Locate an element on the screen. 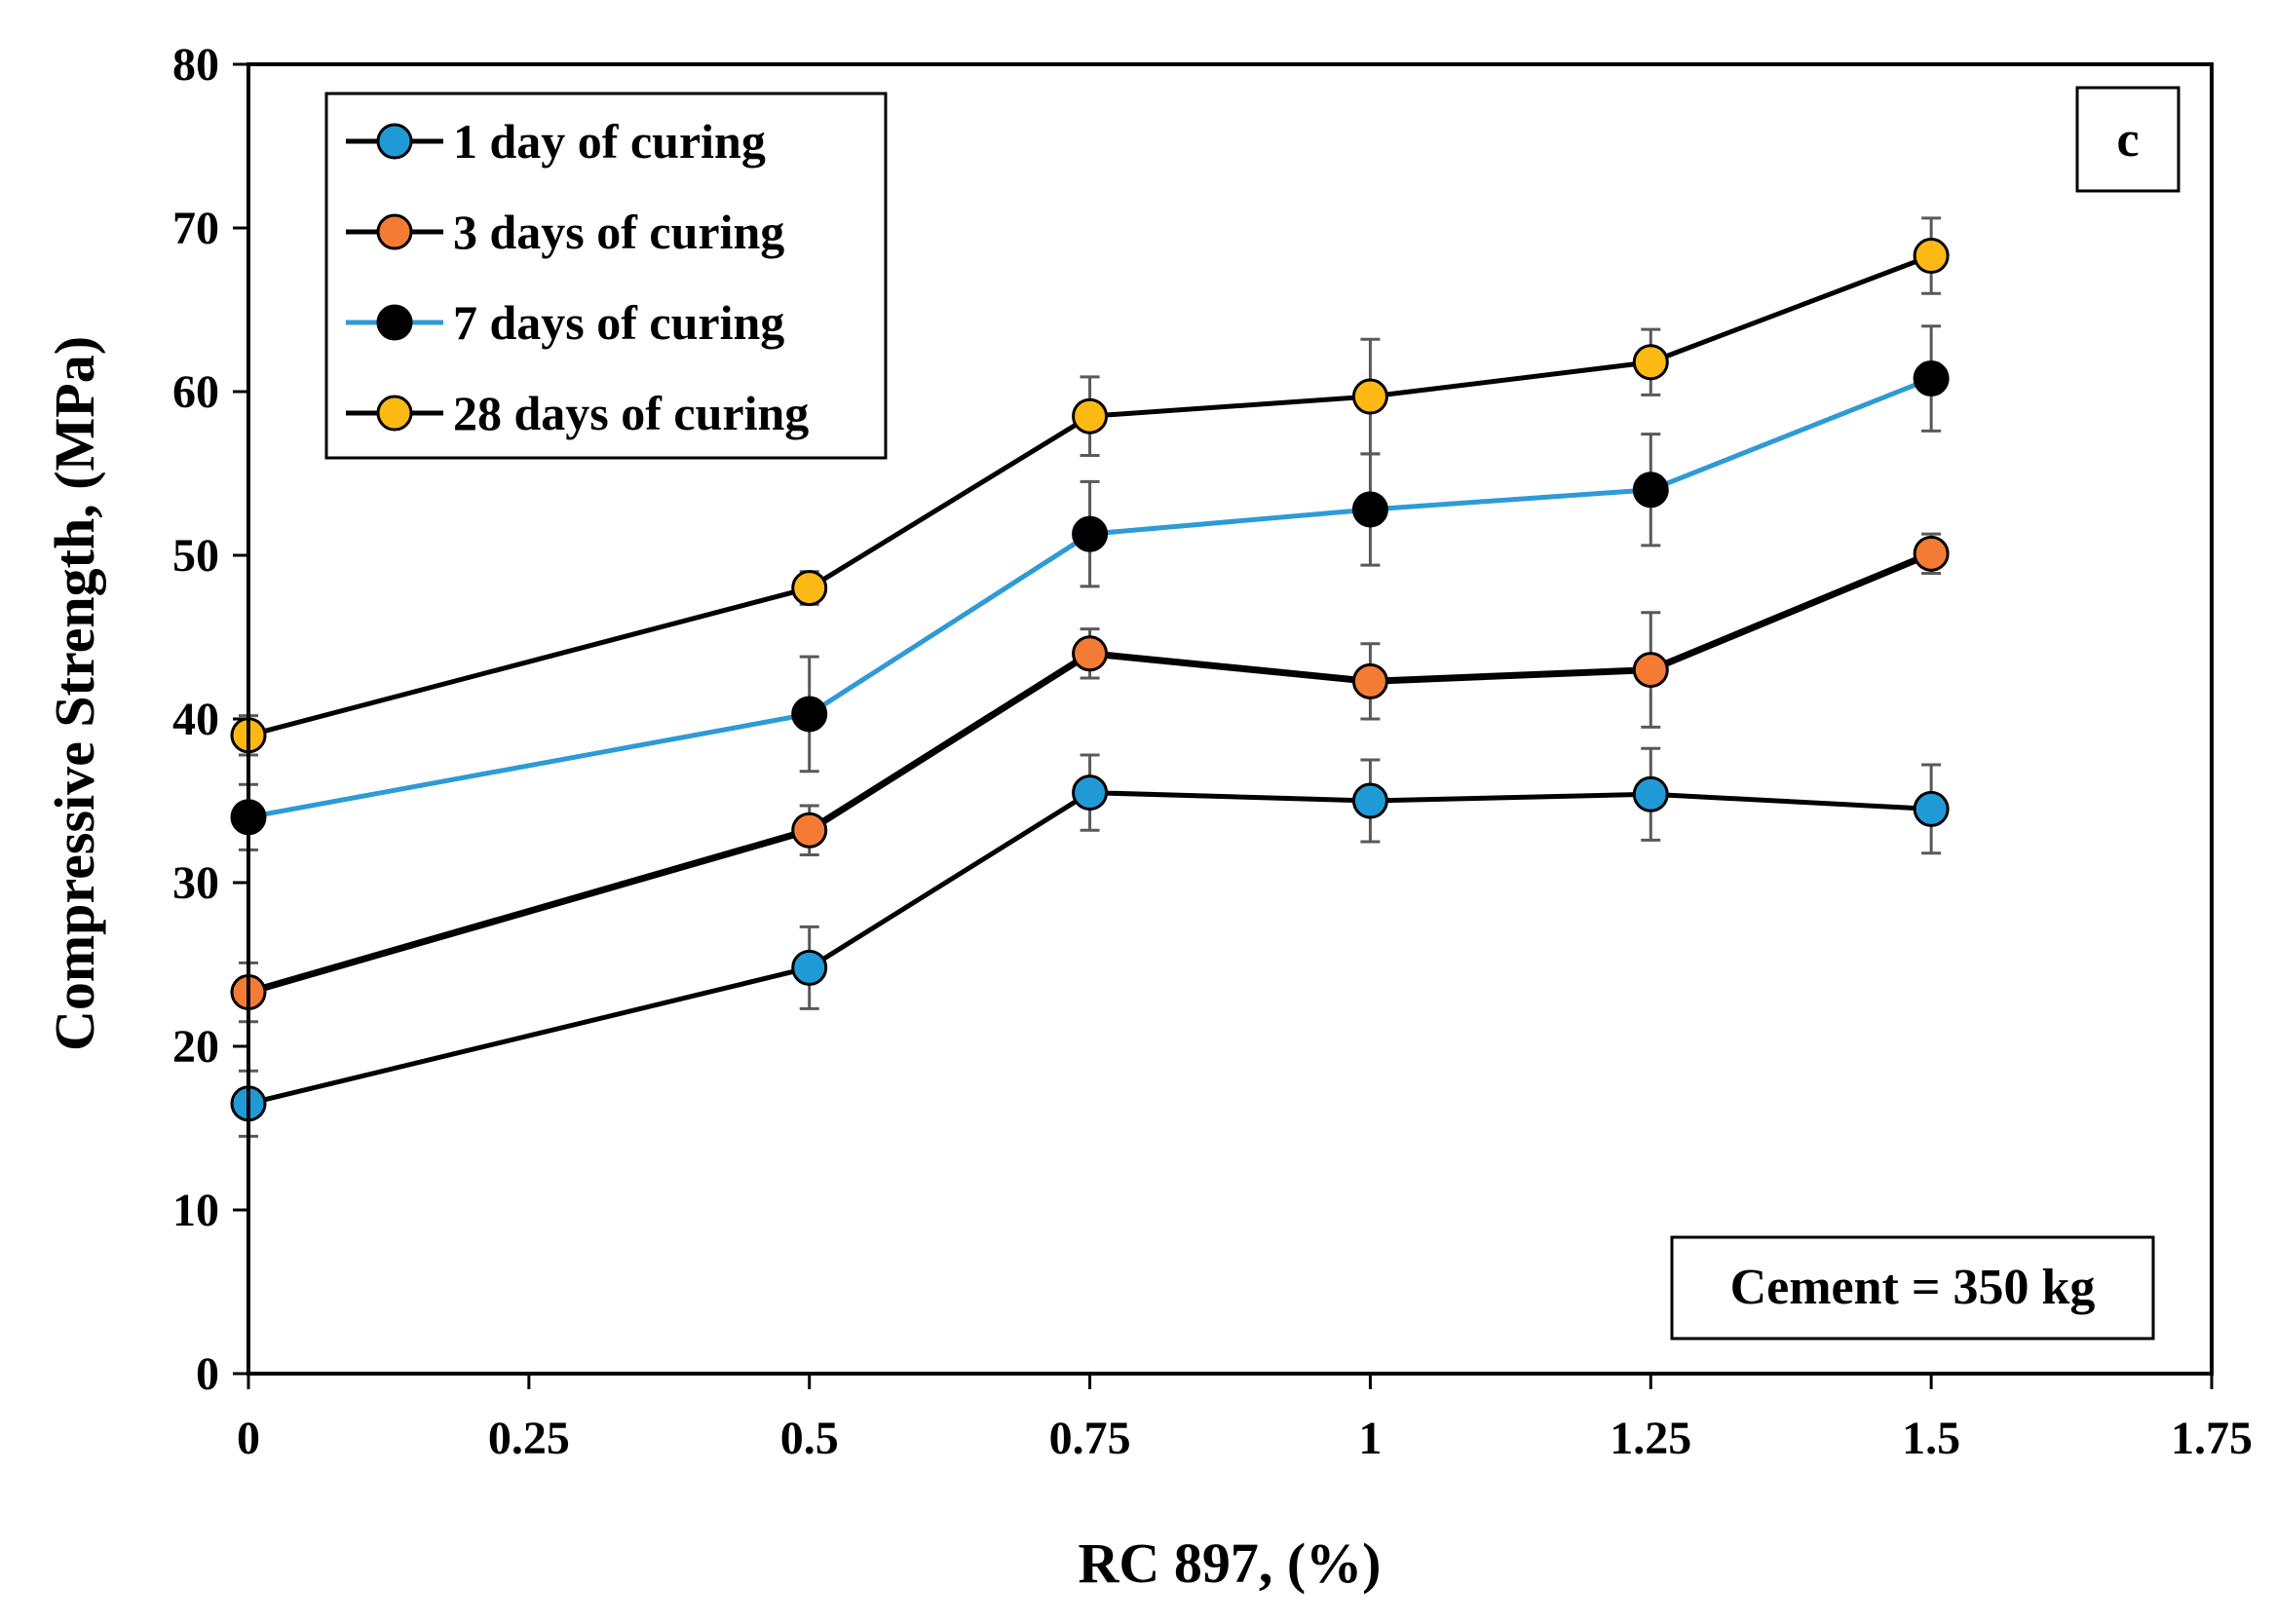  y-tick-label: 70 is located at coordinates (195, 228).